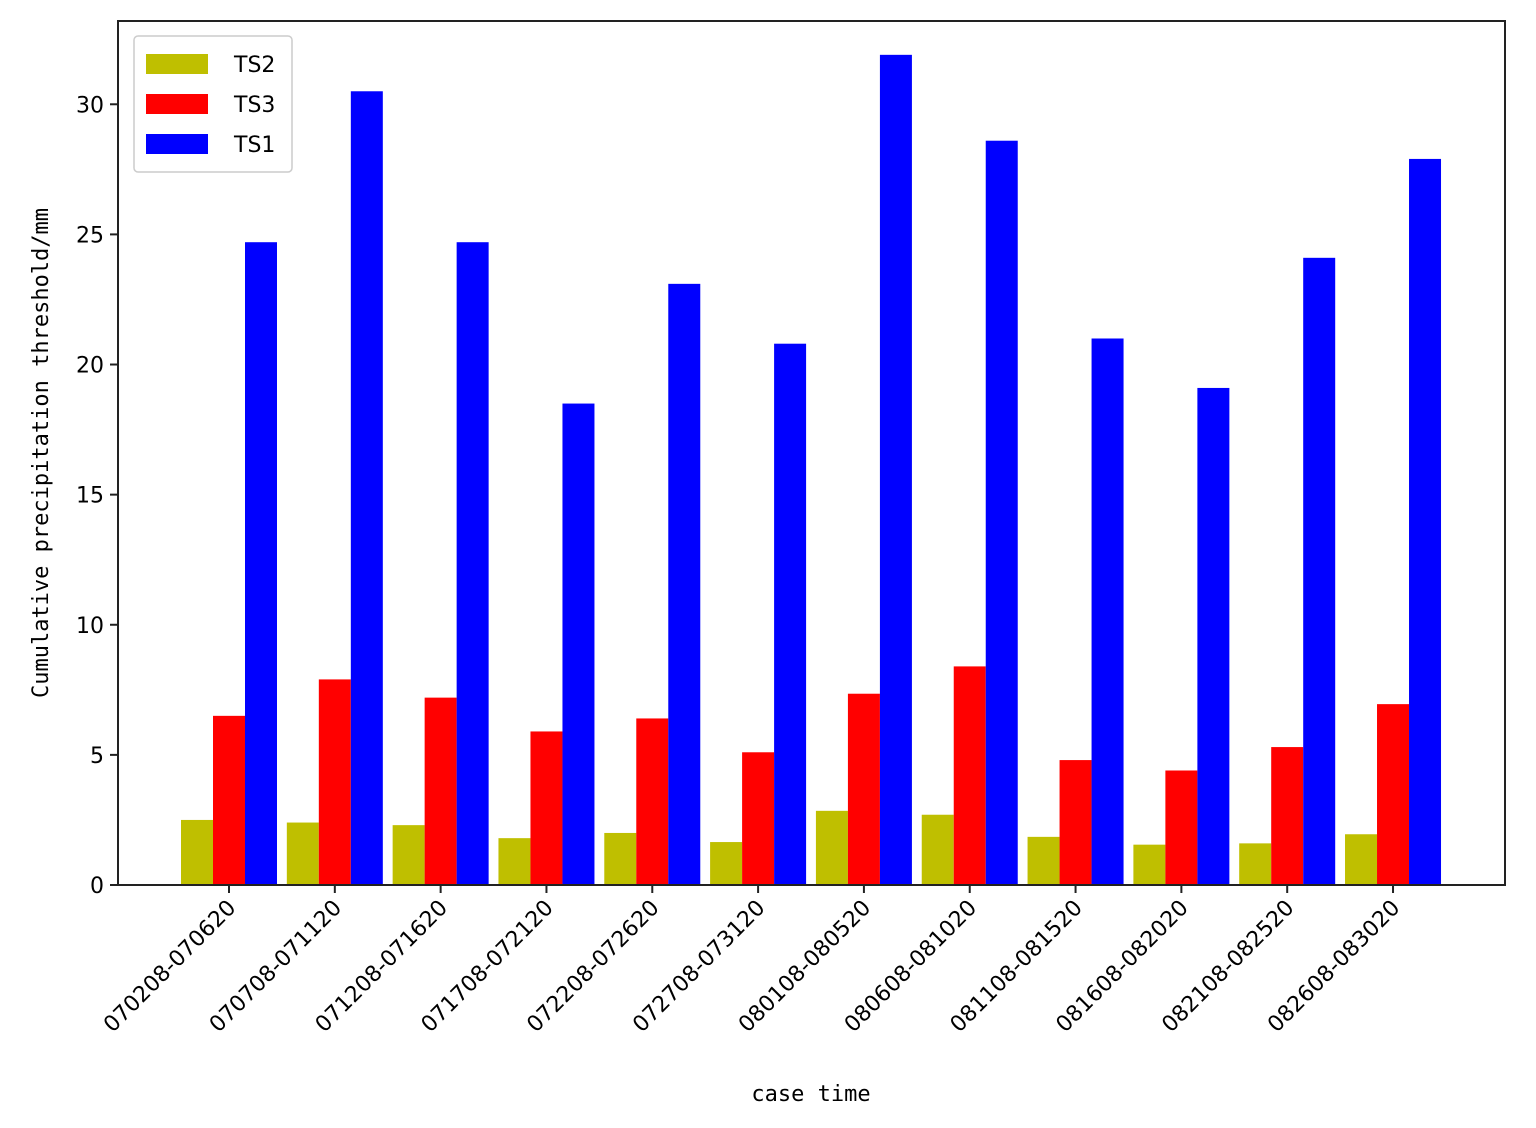 The height and width of the screenshot is (1128, 1536). I want to click on legend-swatch-ts2, so click(177, 64).